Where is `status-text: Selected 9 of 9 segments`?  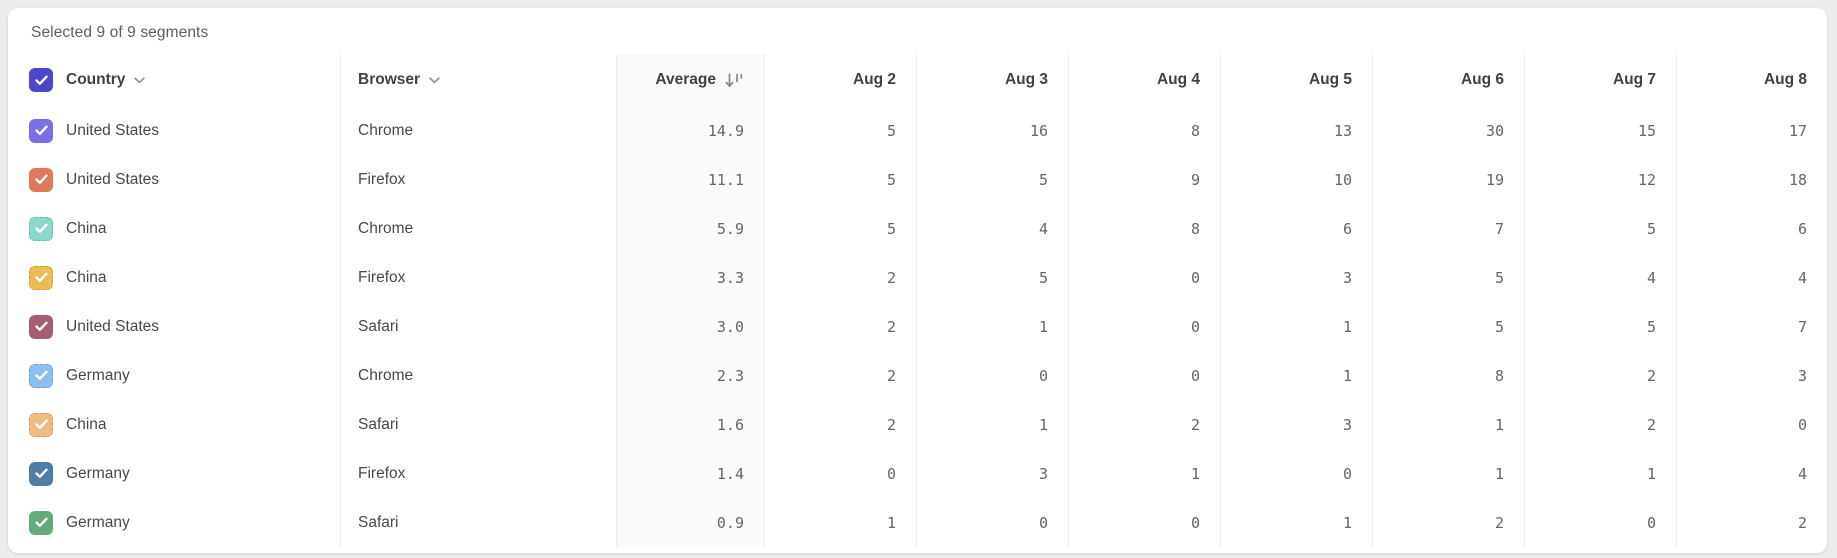
status-text: Selected 9 of 9 segments is located at coordinates (120, 32).